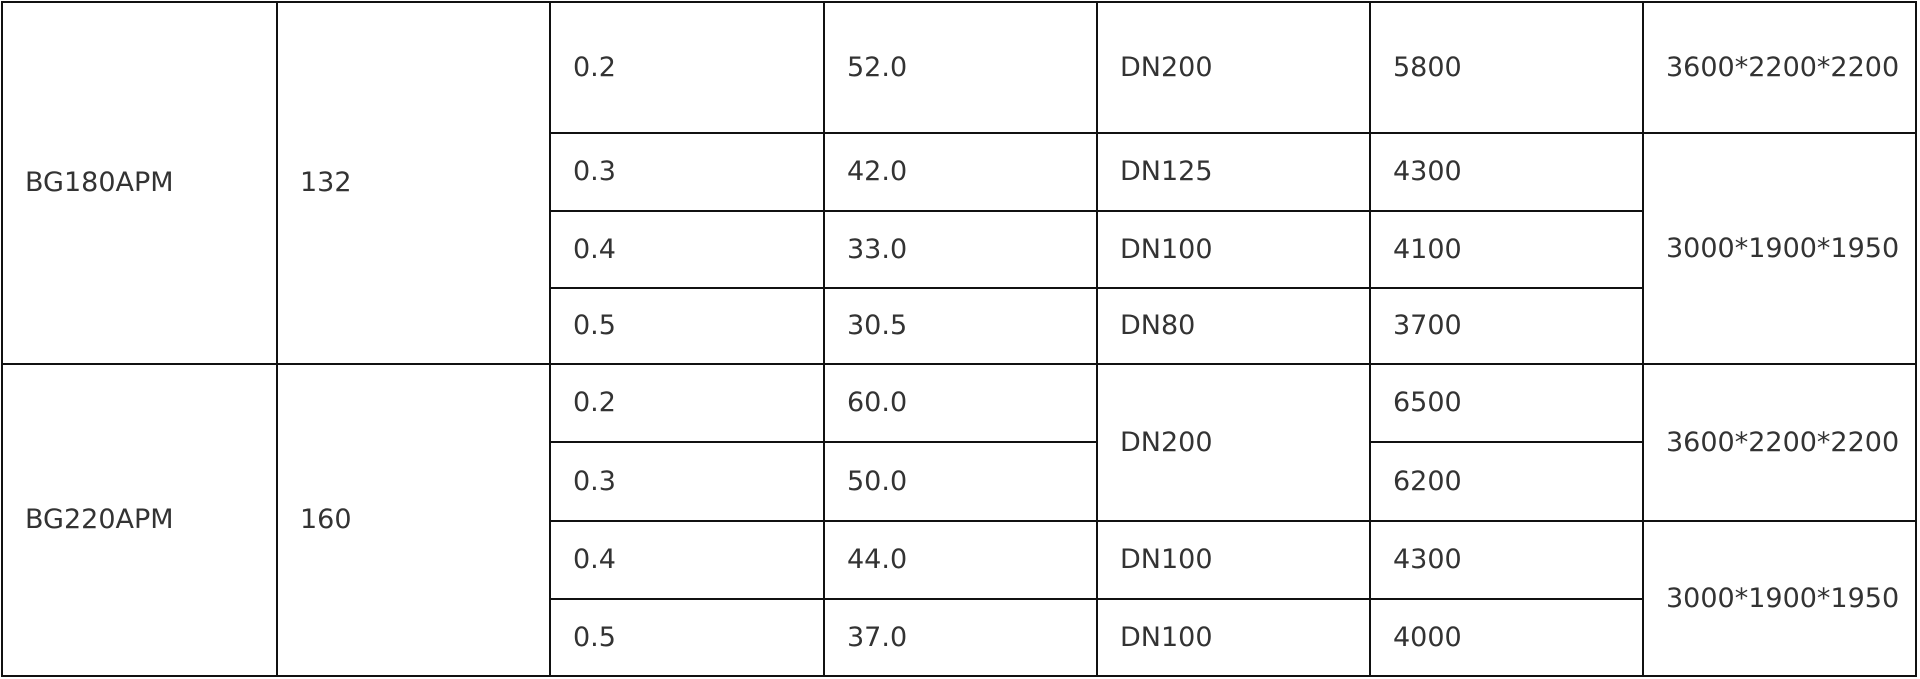 Image resolution: width=1920 pixels, height=679 pixels. What do you see at coordinates (960, 67) in the screenshot?
I see `flow-cell: 52.0` at bounding box center [960, 67].